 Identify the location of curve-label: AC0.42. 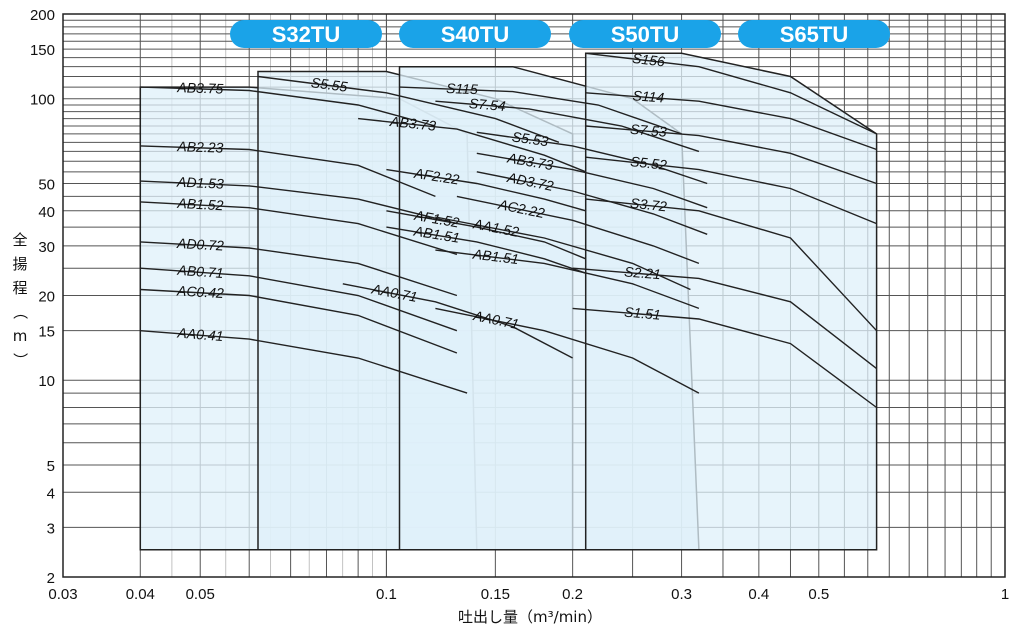
(200, 292).